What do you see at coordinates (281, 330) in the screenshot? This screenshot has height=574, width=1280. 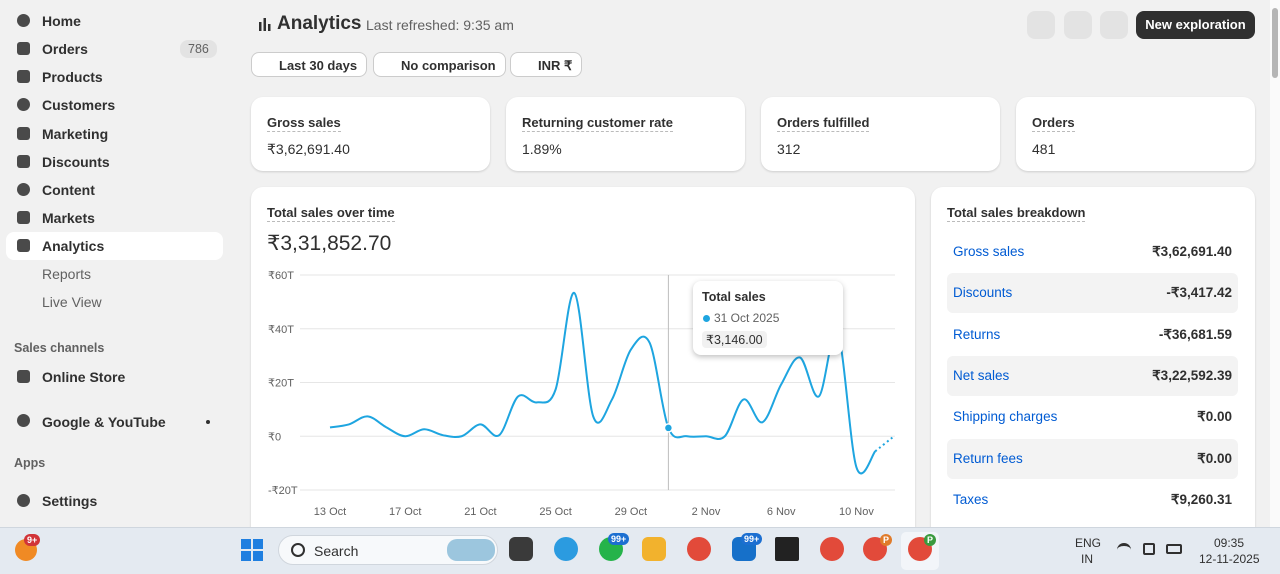 I see `y-tick-label: ₹40T` at bounding box center [281, 330].